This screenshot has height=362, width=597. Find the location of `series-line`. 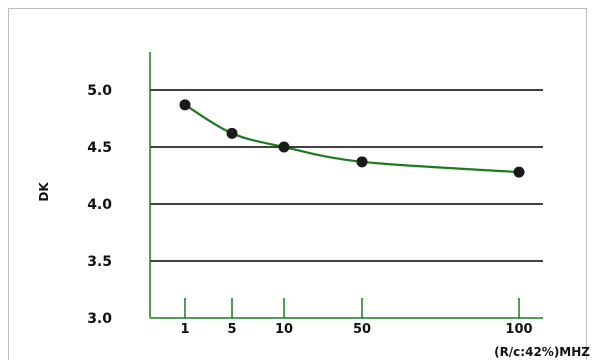

series-line is located at coordinates (352, 138).